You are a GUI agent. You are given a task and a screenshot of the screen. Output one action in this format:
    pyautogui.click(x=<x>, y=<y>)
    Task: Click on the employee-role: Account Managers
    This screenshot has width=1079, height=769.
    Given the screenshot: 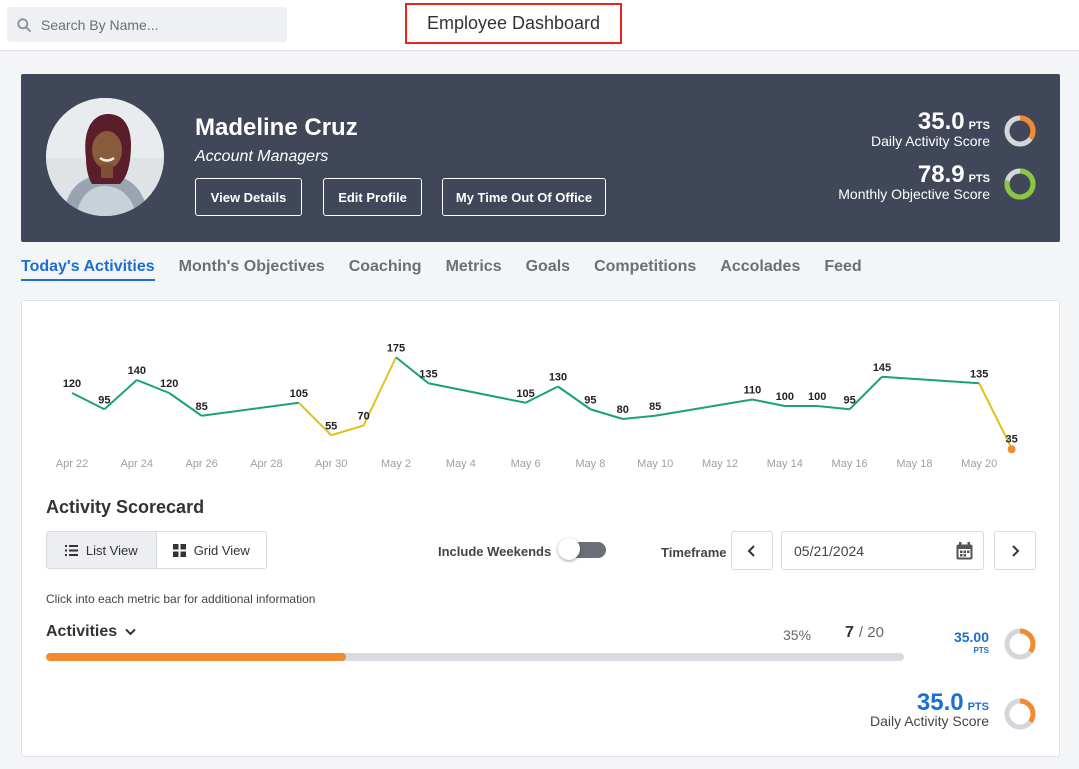 What is the action you would take?
    pyautogui.click(x=262, y=156)
    